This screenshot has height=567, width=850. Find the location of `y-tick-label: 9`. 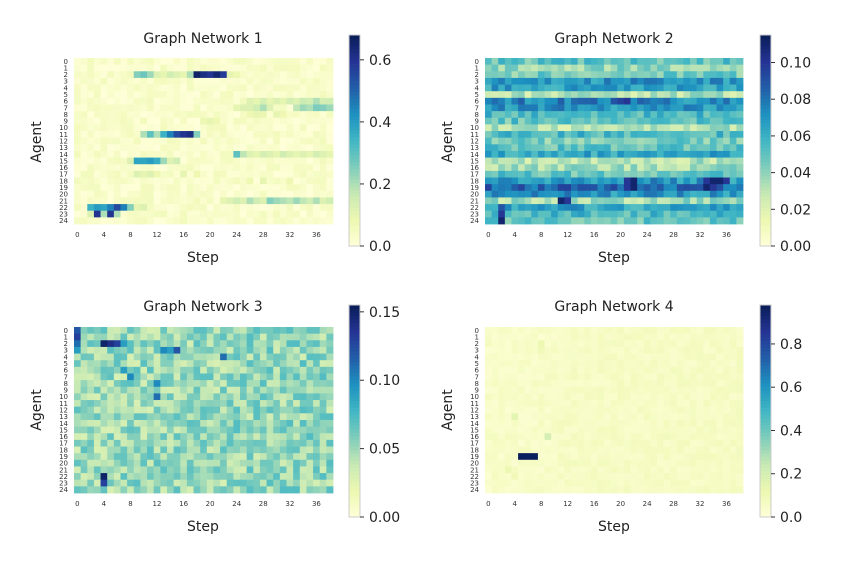

y-tick-label: 9 is located at coordinates (66, 391).